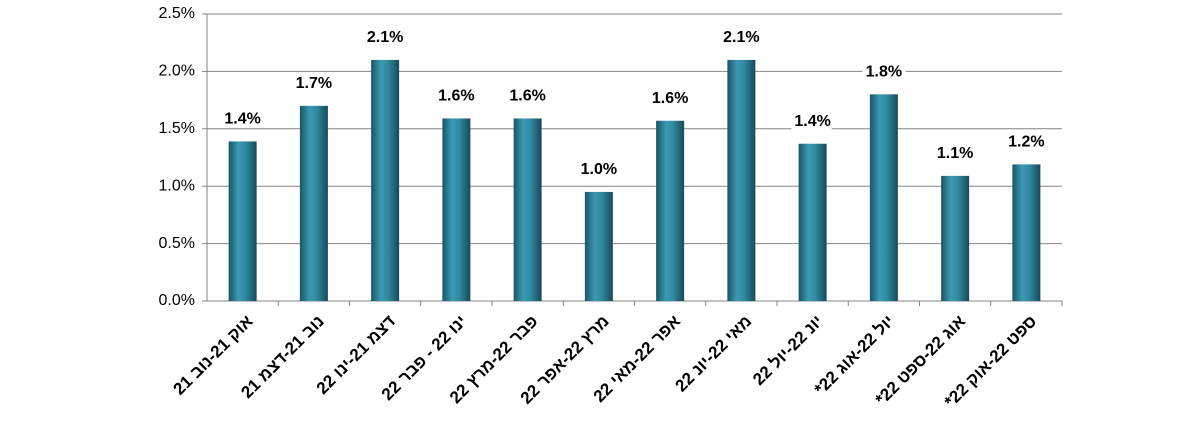 This screenshot has width=1200, height=436. Describe the element at coordinates (177, 128) in the screenshot. I see `y-tick-label: 1.5%` at that location.